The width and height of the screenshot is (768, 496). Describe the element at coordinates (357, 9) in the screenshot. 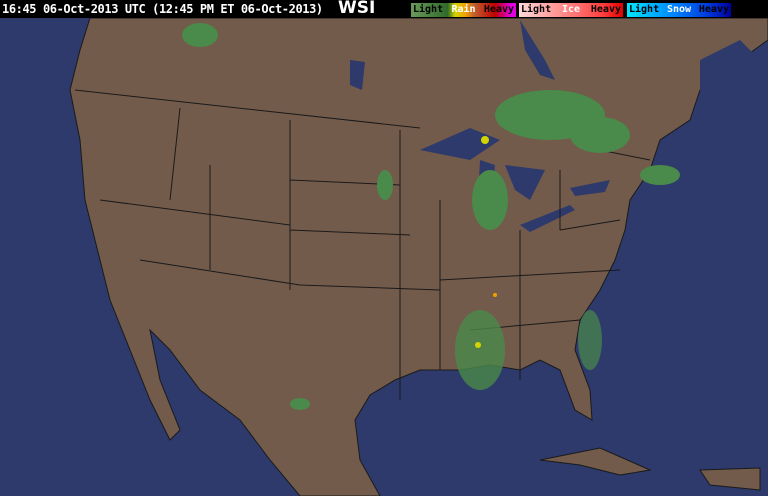

I see `wsi-logo: WSI` at that location.